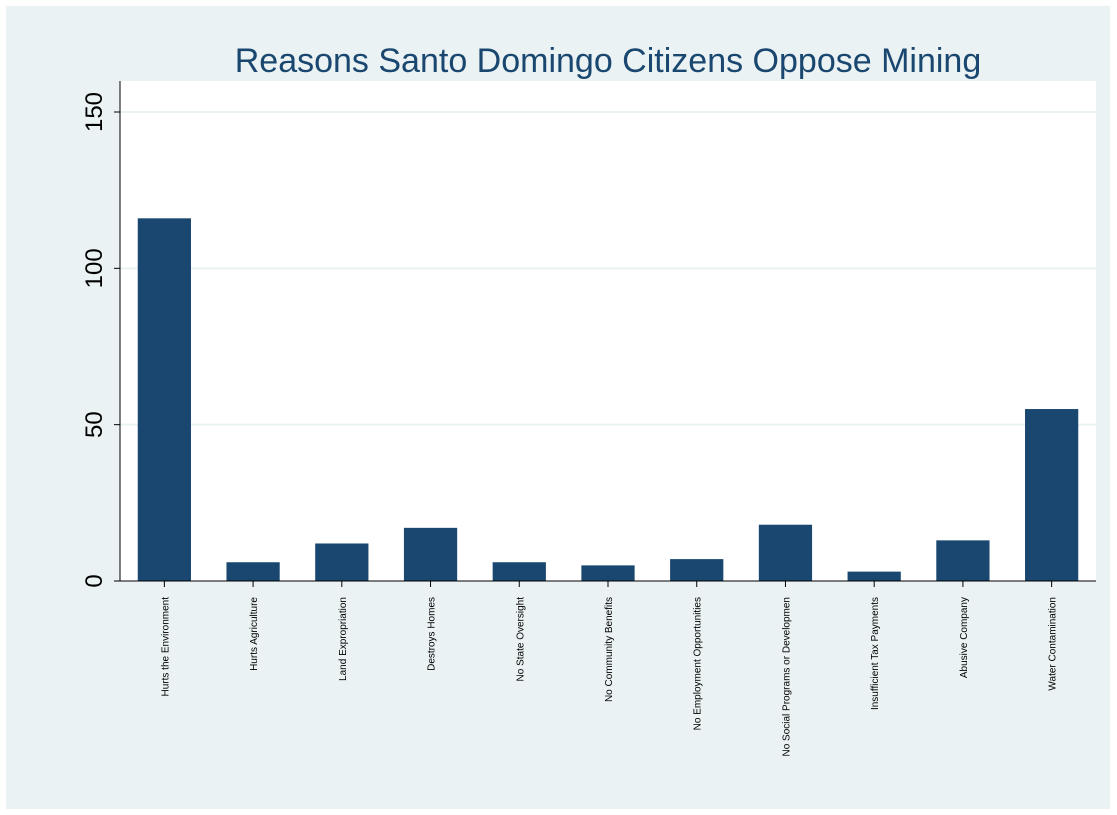  Describe the element at coordinates (875, 653) in the screenshot. I see `x-tick-label: Insufficient Tax Payments` at that location.